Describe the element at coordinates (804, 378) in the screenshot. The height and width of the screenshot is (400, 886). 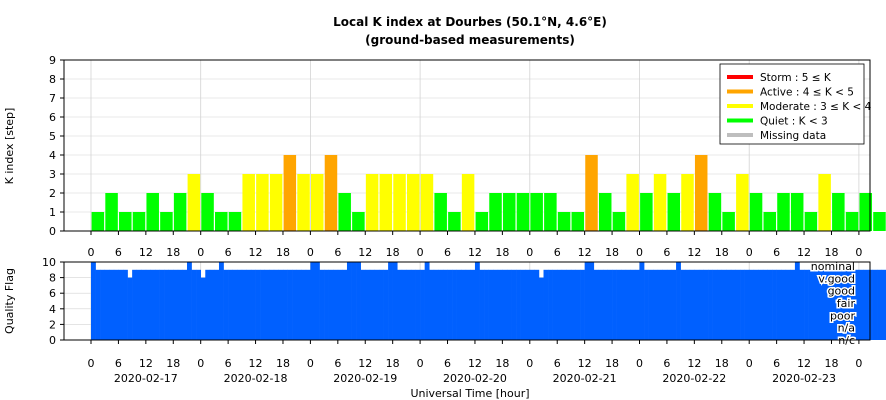
I see `date-label: 2020-02-23` at that location.